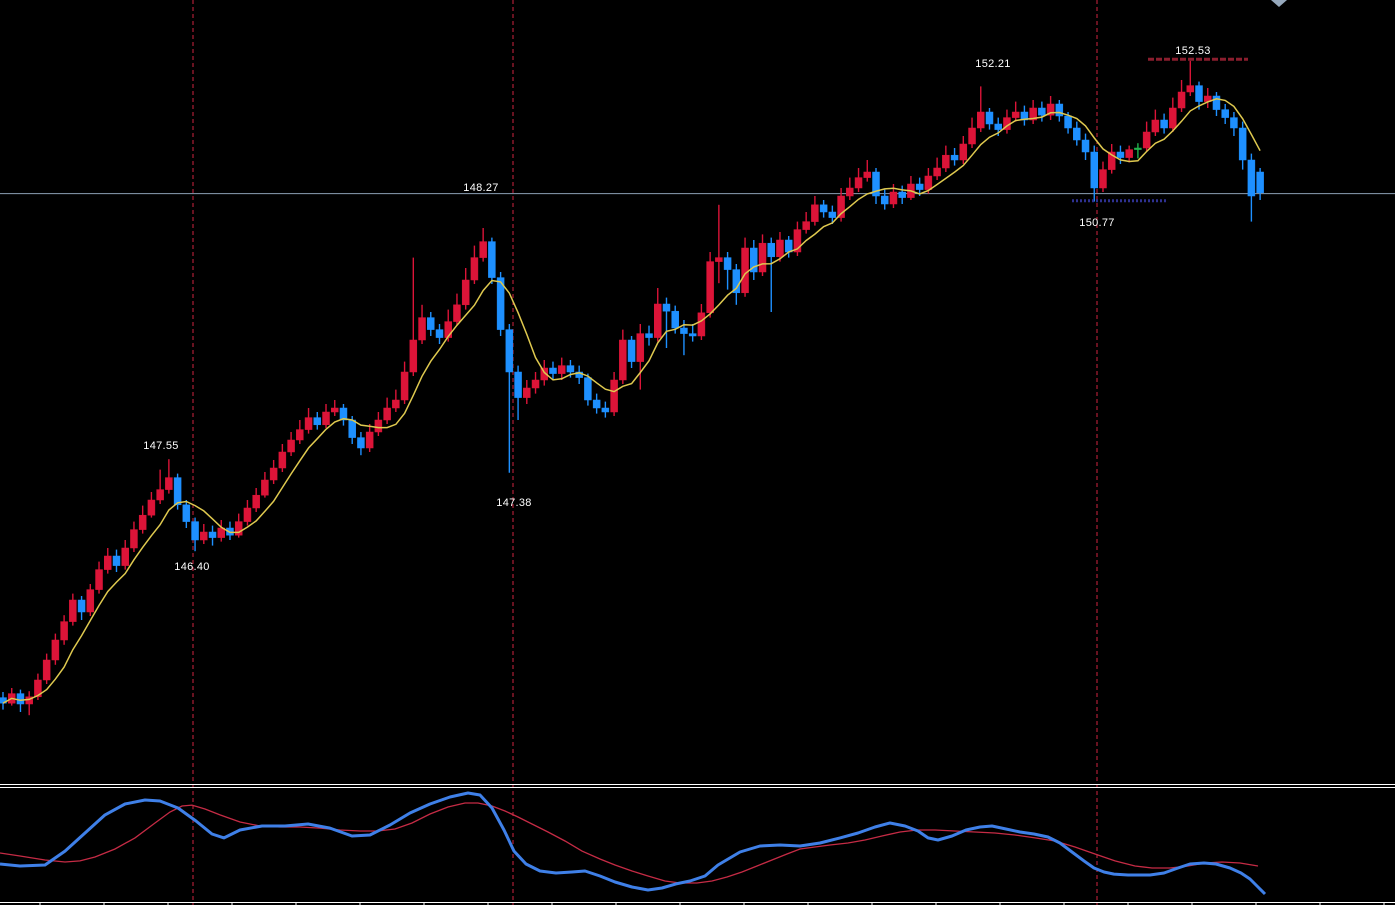 The width and height of the screenshot is (1395, 905). What do you see at coordinates (697, 786) in the screenshot?
I see `subwindow-separator` at bounding box center [697, 786].